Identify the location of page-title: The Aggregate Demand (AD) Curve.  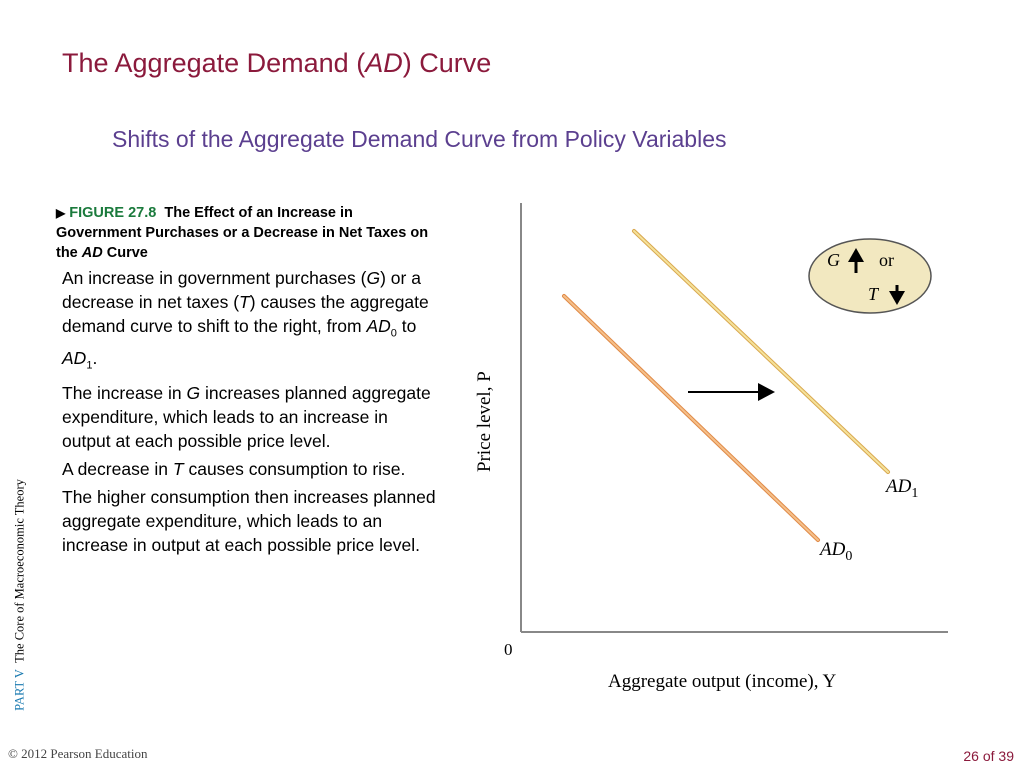
(277, 63).